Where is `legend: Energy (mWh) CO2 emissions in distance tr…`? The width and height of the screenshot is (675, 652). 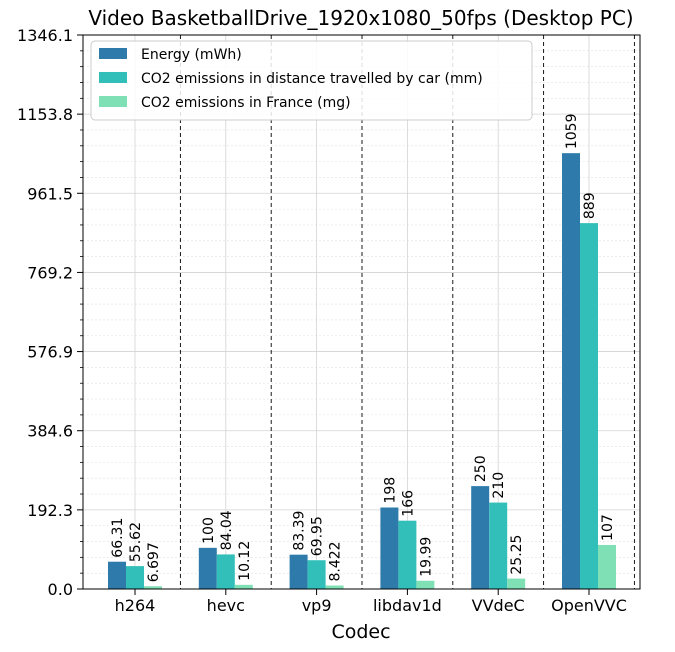 legend: Energy (mWh) CO2 emissions in distance tr… is located at coordinates (311, 80).